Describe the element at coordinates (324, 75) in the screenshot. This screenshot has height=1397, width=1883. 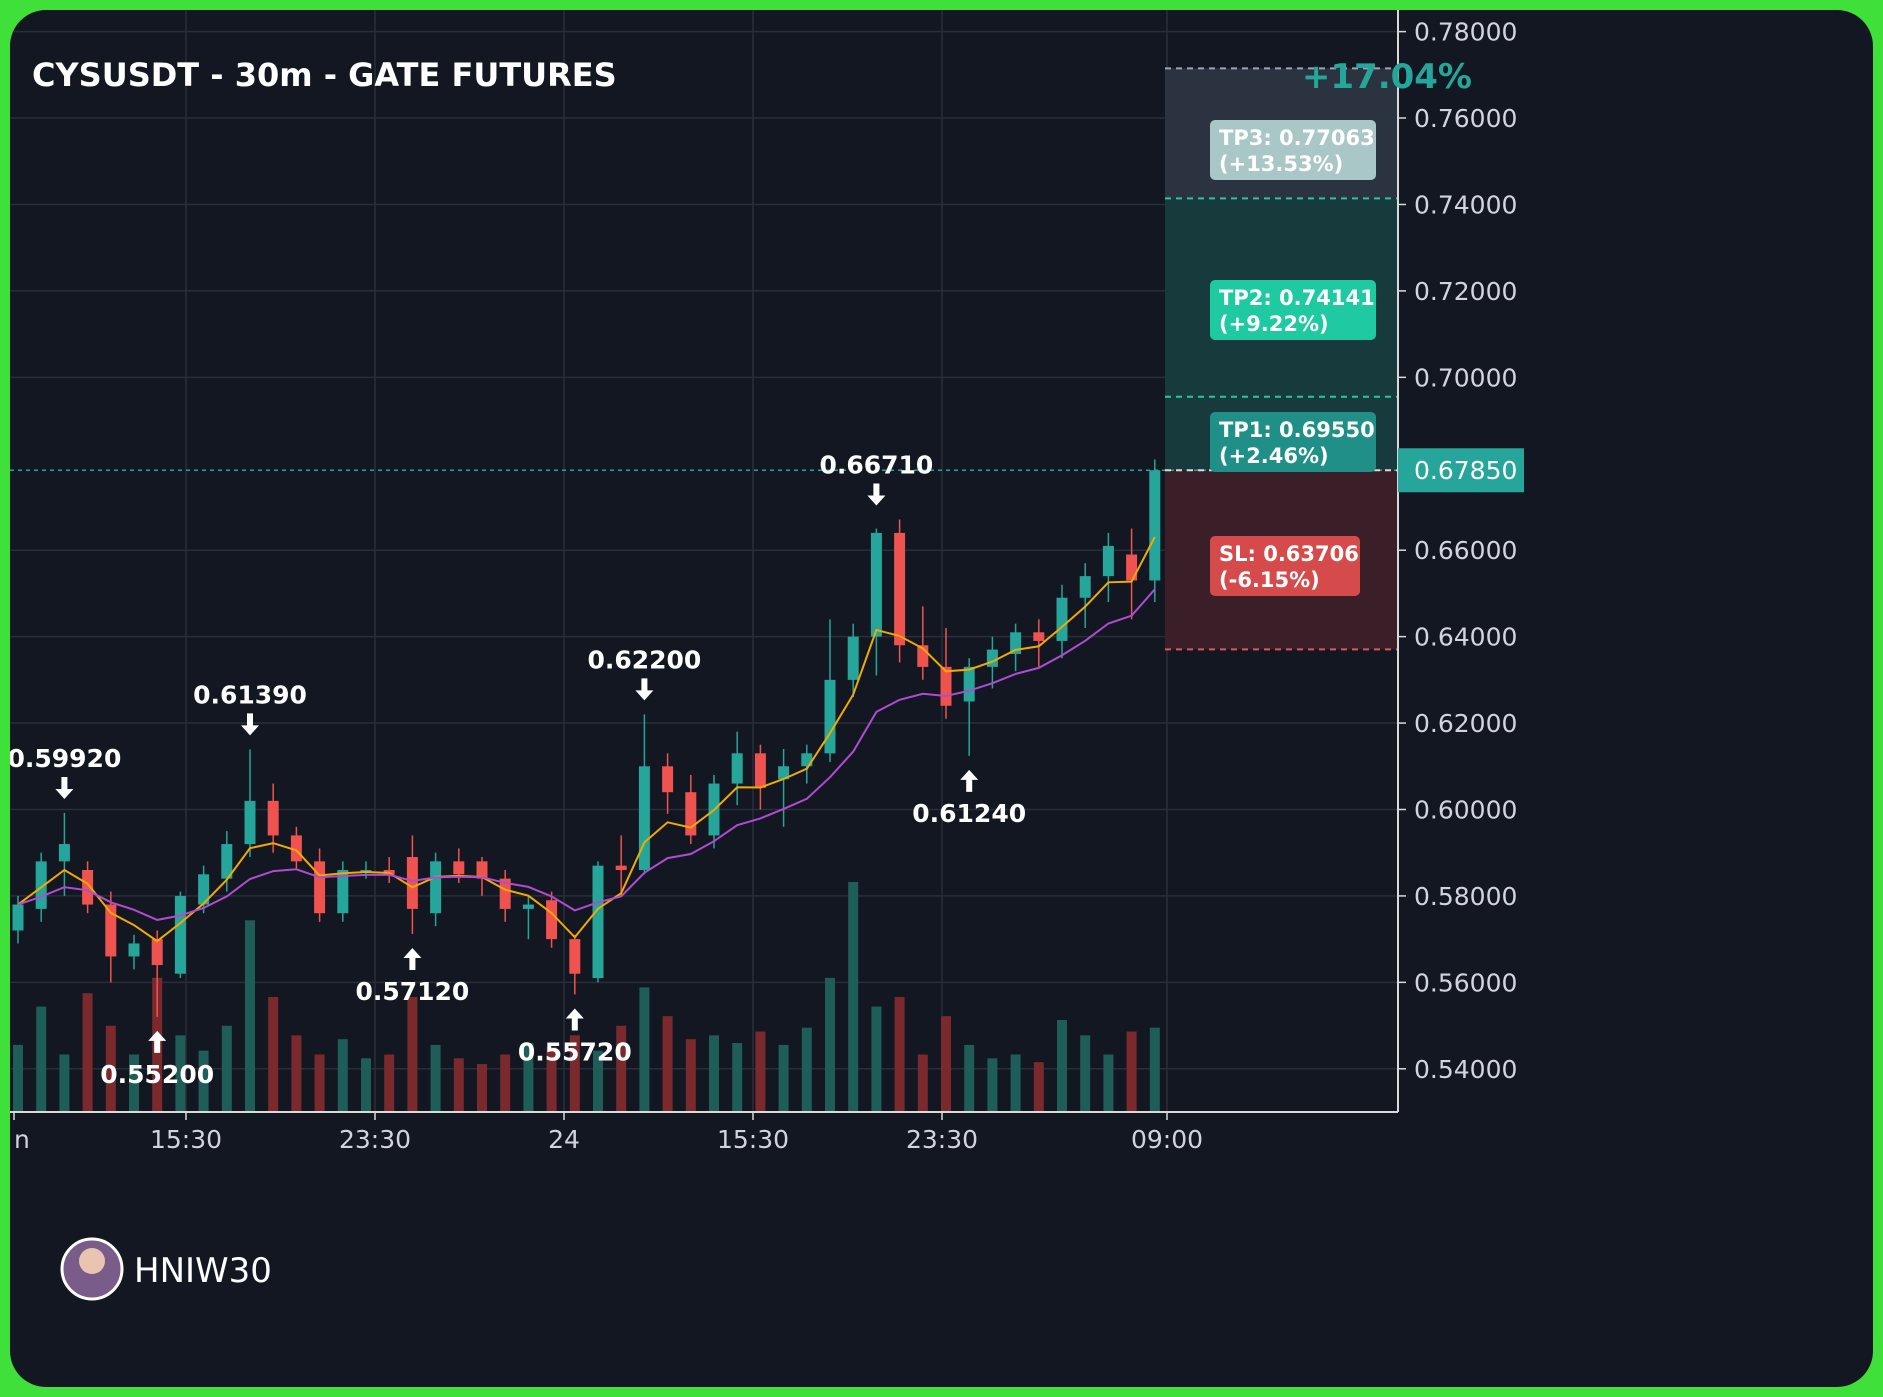
I see `chart-title: CYSUSDT - 30m - GATE FUTURES` at that location.